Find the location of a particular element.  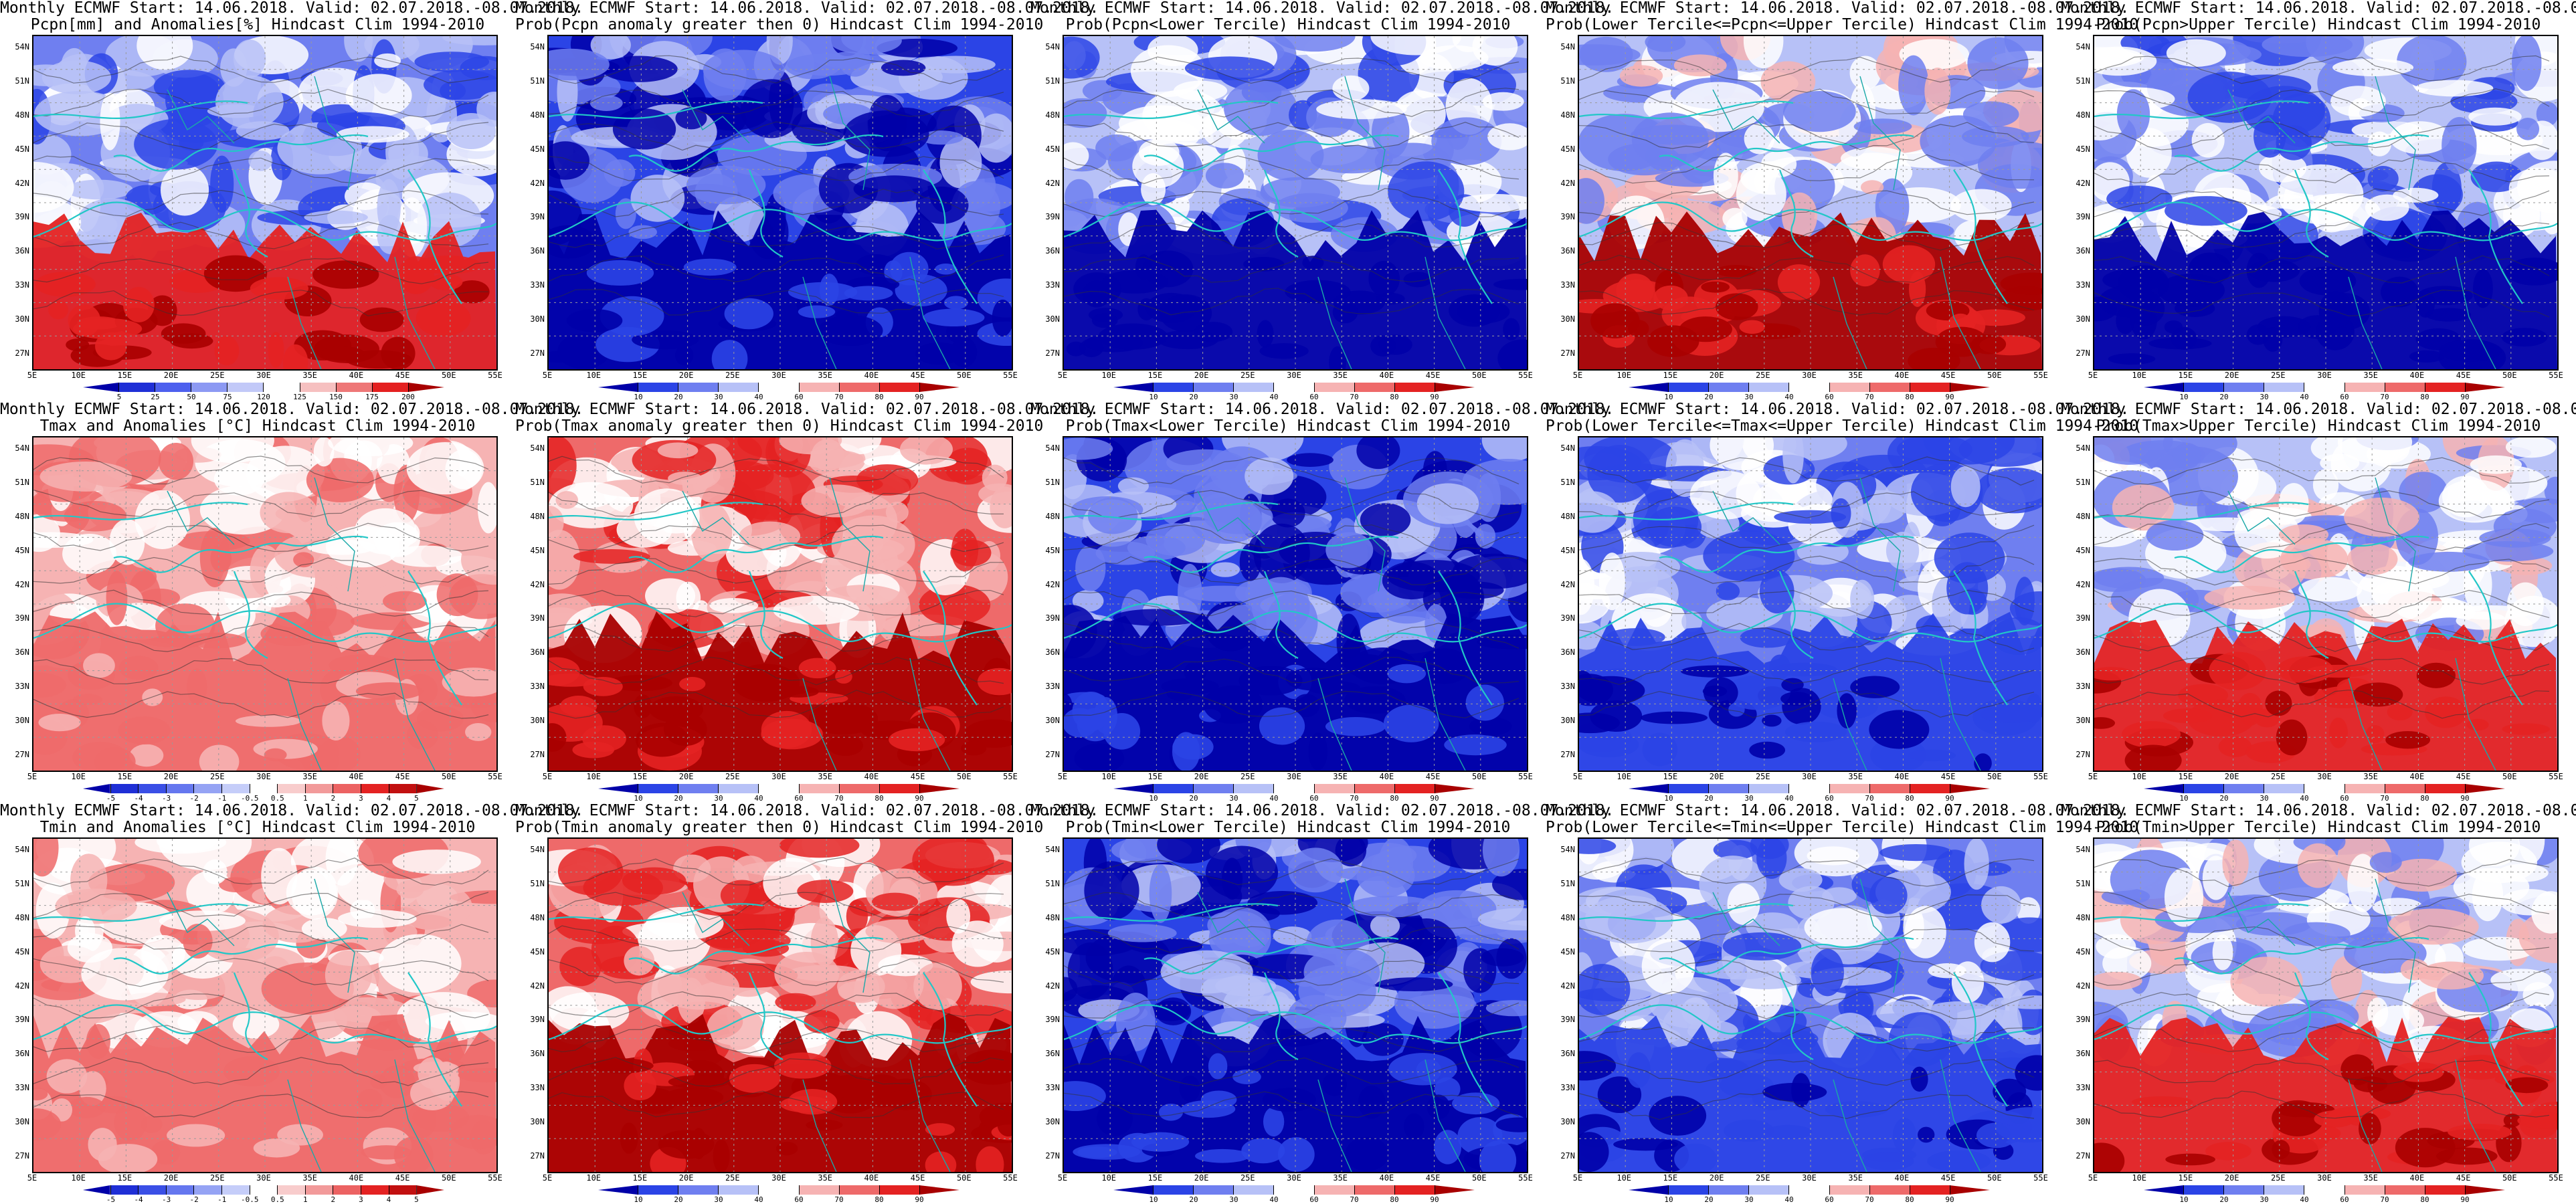

colorbar-tick-label: 30 is located at coordinates (2264, 1199).